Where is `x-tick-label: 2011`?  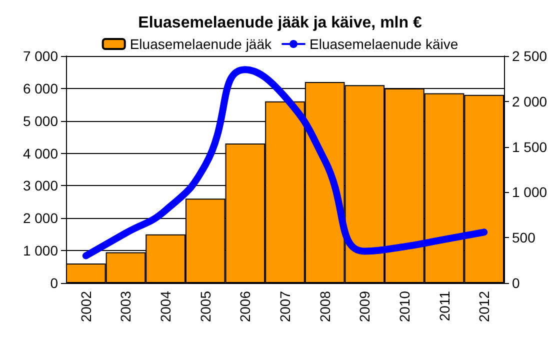 x-tick-label: 2011 is located at coordinates (444, 306).